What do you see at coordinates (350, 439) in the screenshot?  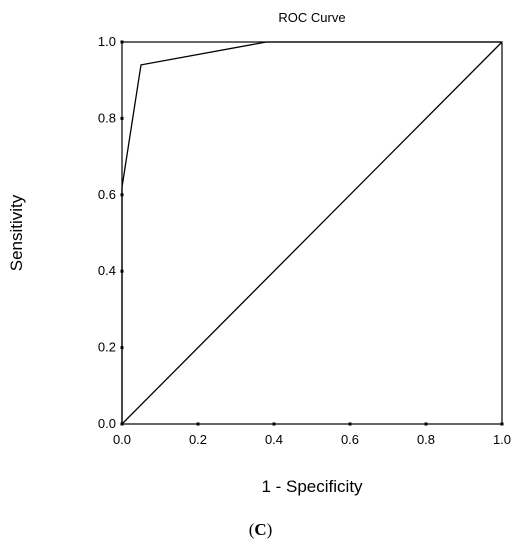 I see `x-tick-label: 0.6` at bounding box center [350, 439].